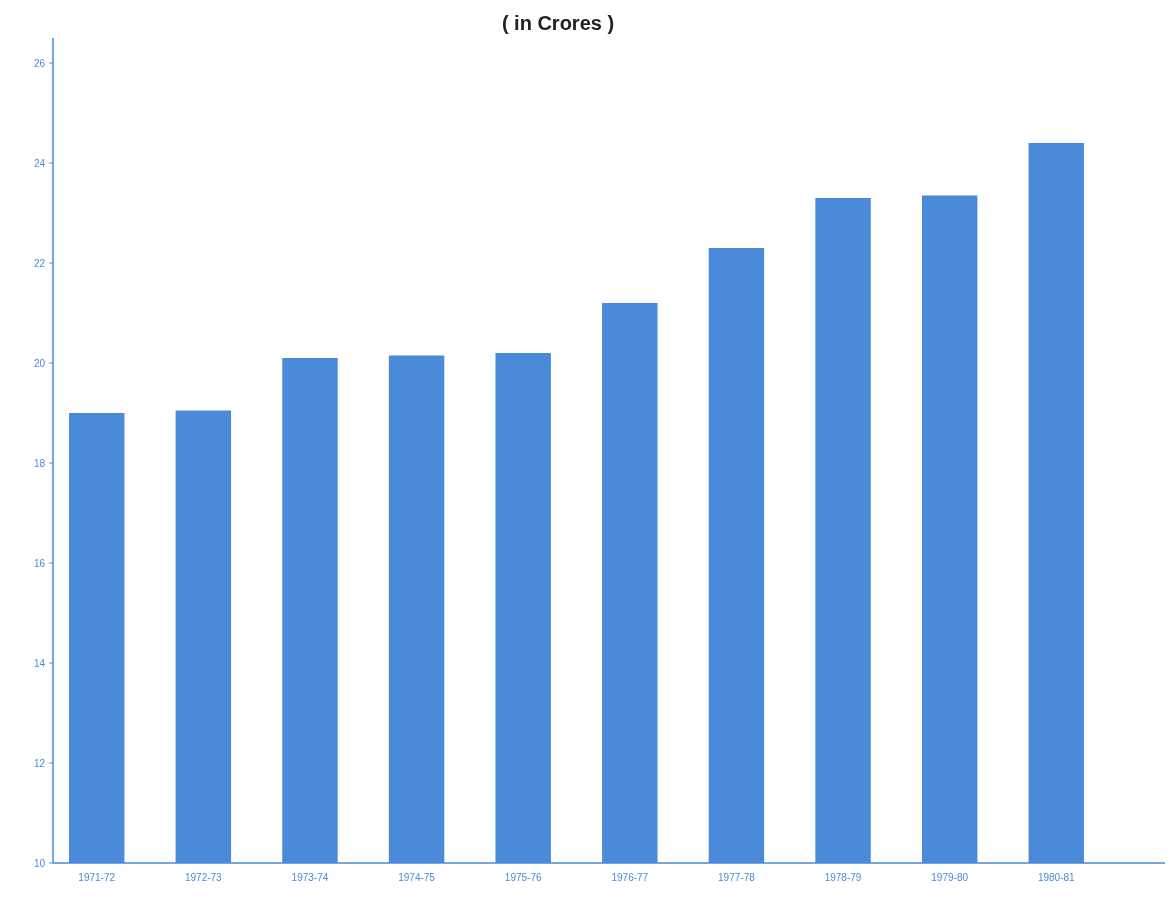  I want to click on y-tick-label: 10, so click(39, 863).